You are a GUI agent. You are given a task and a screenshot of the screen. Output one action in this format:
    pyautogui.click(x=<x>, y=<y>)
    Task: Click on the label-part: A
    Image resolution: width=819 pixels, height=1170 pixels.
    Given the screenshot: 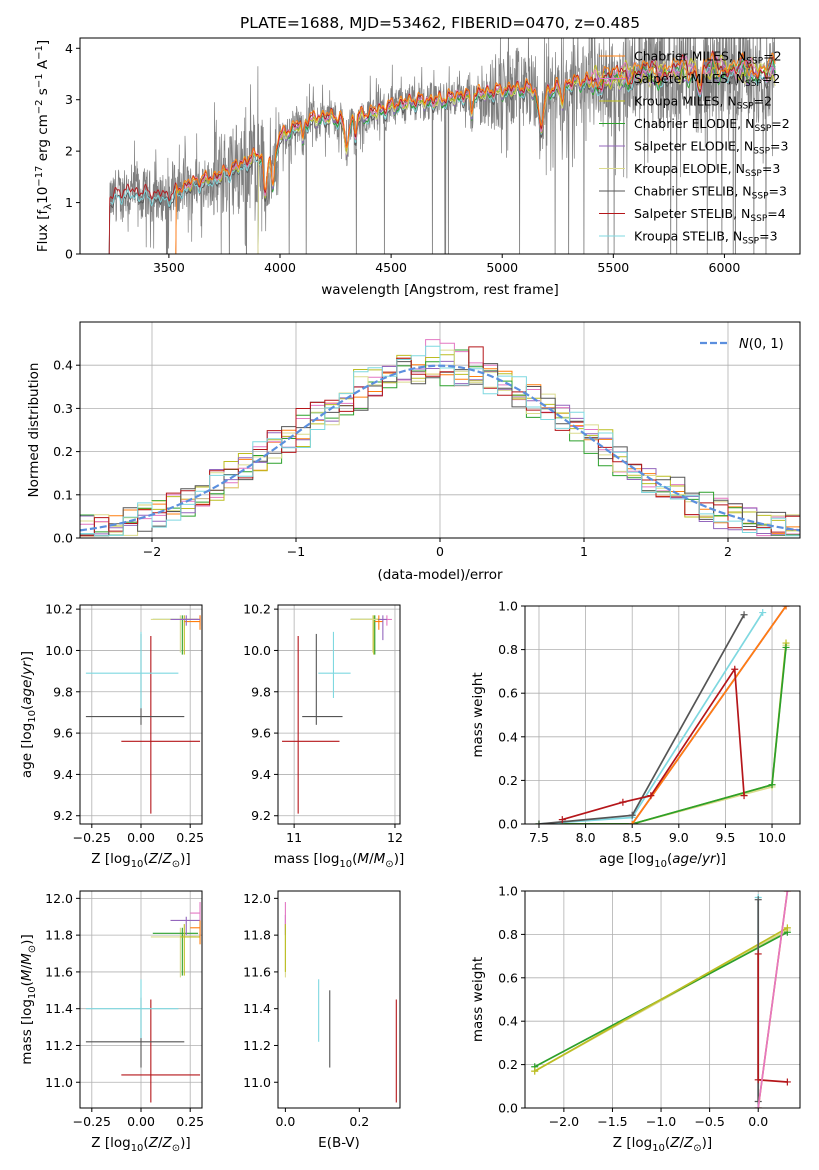 What is the action you would take?
    pyautogui.click(x=43, y=66)
    